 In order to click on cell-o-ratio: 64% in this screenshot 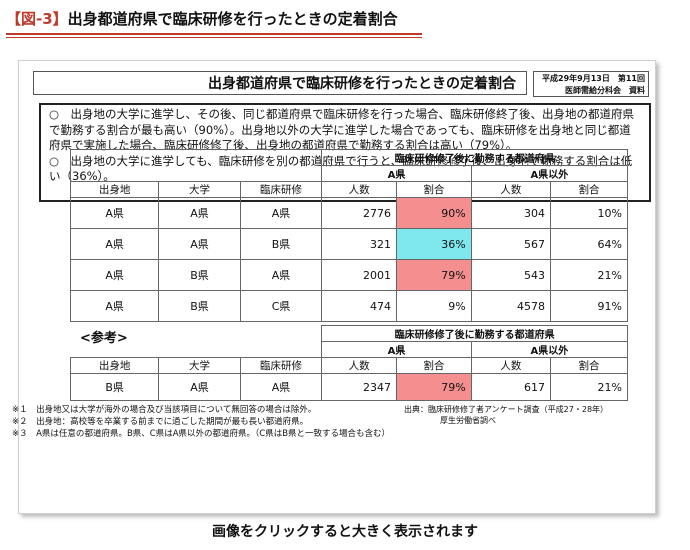, I will do `click(589, 244)`.